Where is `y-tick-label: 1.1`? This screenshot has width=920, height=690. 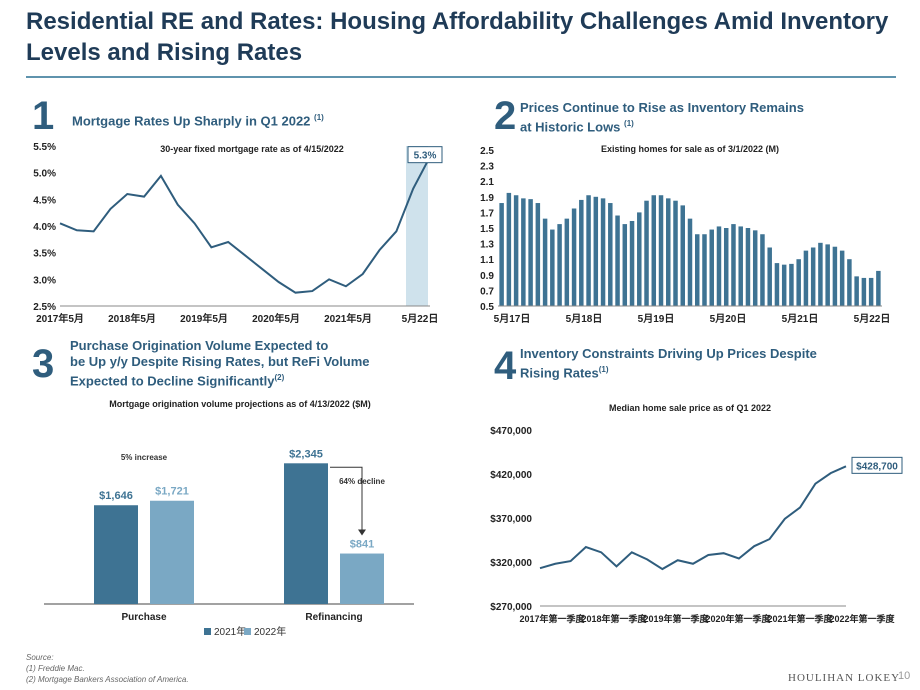 y-tick-label: 1.1 is located at coordinates (487, 260).